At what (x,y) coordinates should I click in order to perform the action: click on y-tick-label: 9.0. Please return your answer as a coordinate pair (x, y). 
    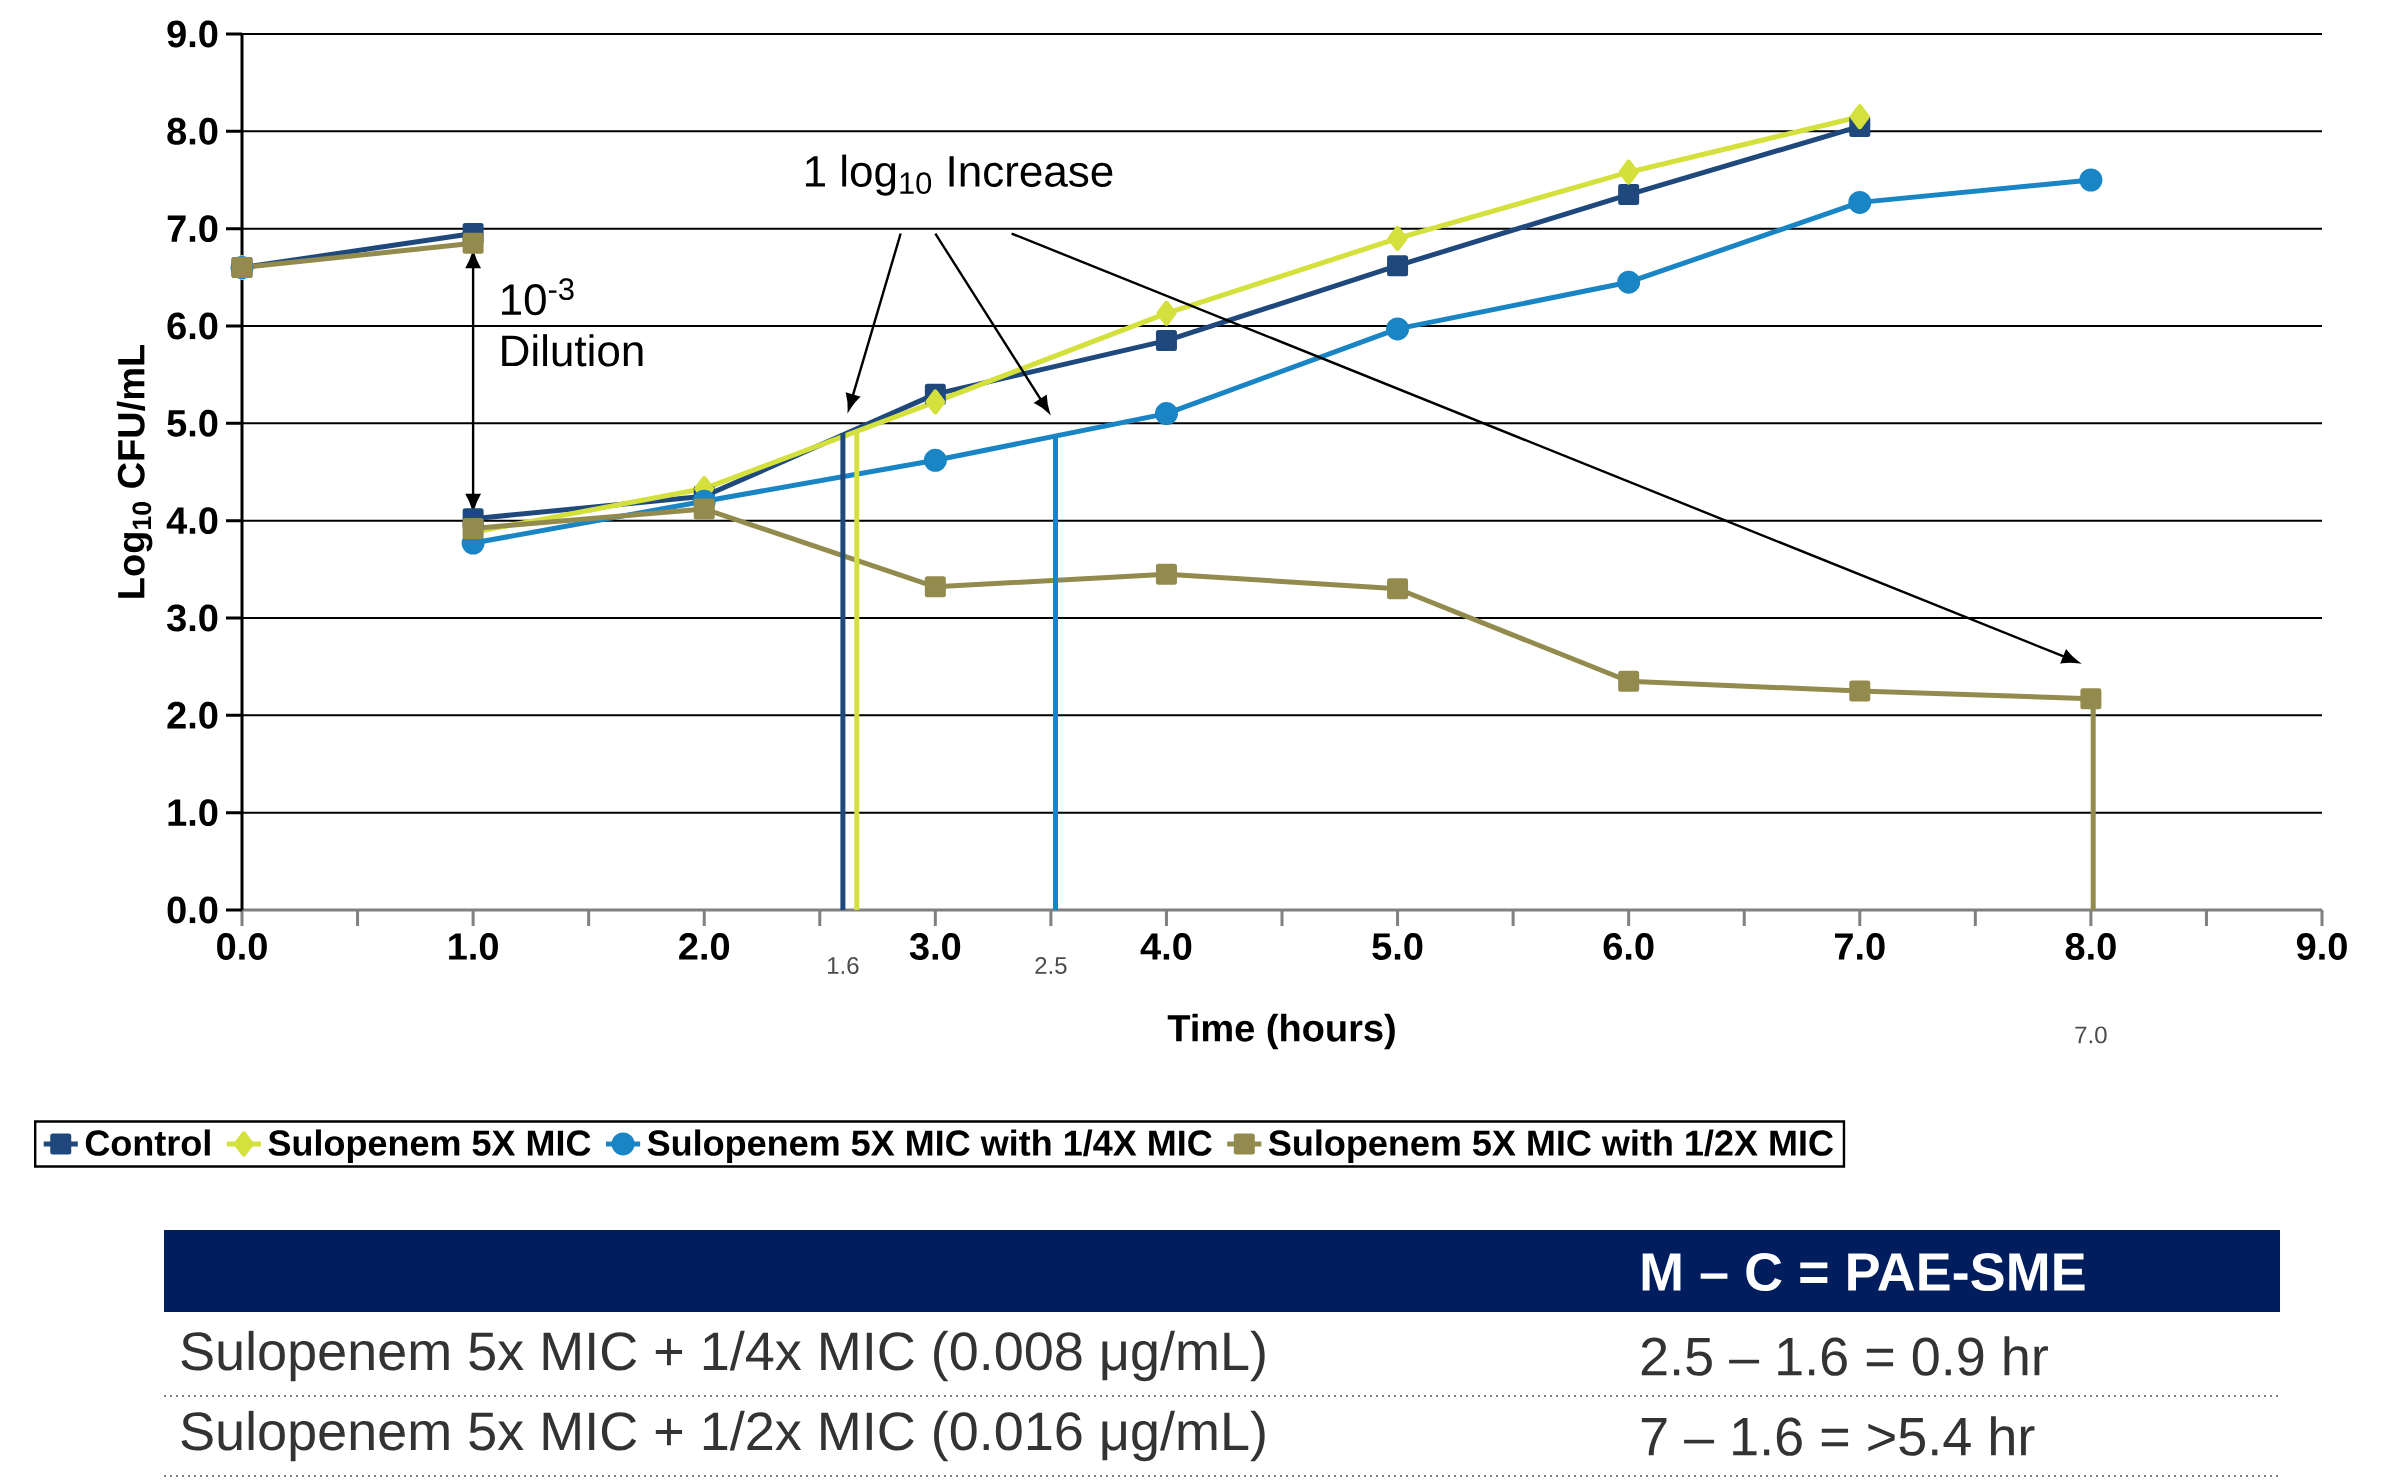
    Looking at the image, I should click on (192, 34).